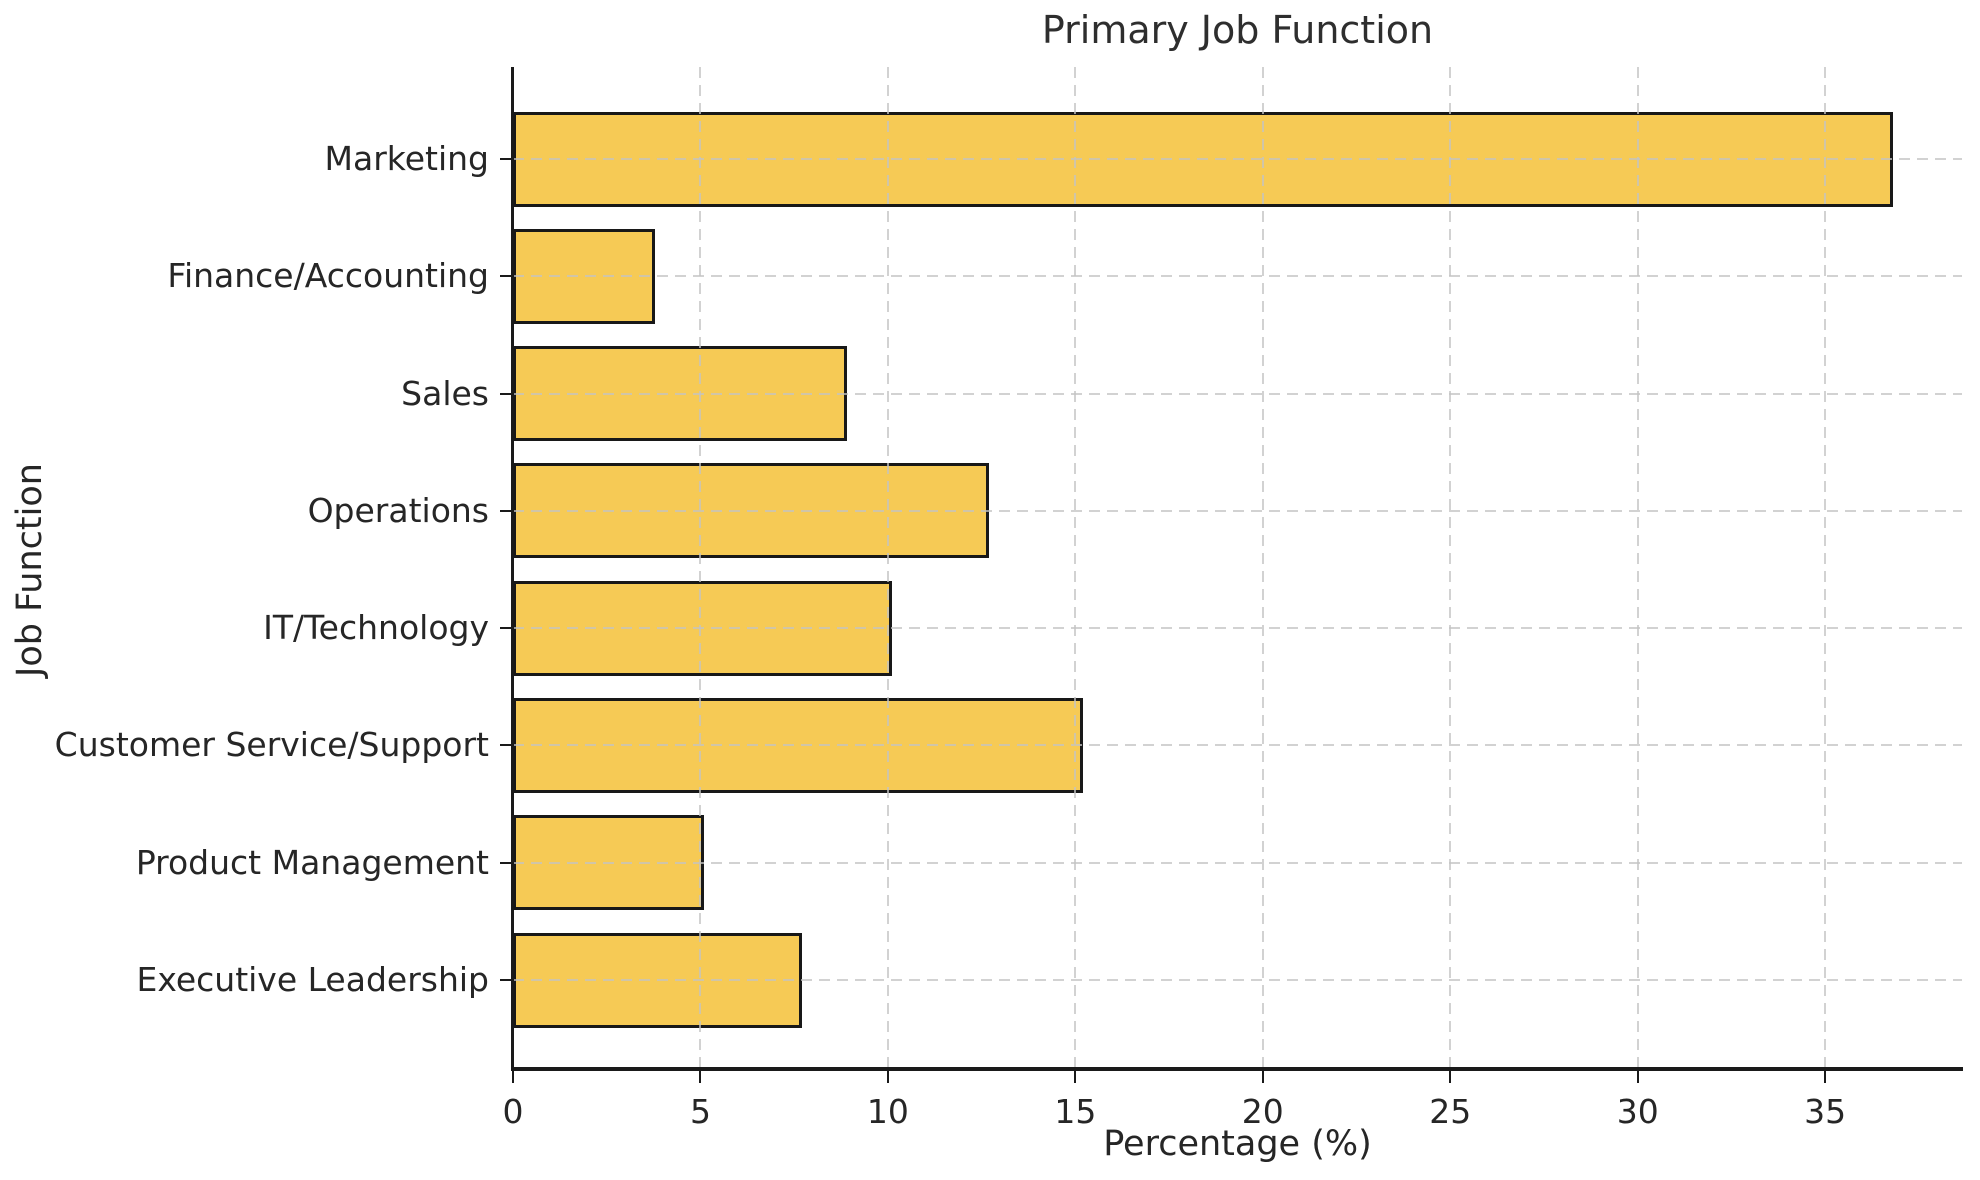 Image resolution: width=1980 pixels, height=1180 pixels. What do you see at coordinates (30, 570) in the screenshot?
I see `y-axis-label: Job Function` at bounding box center [30, 570].